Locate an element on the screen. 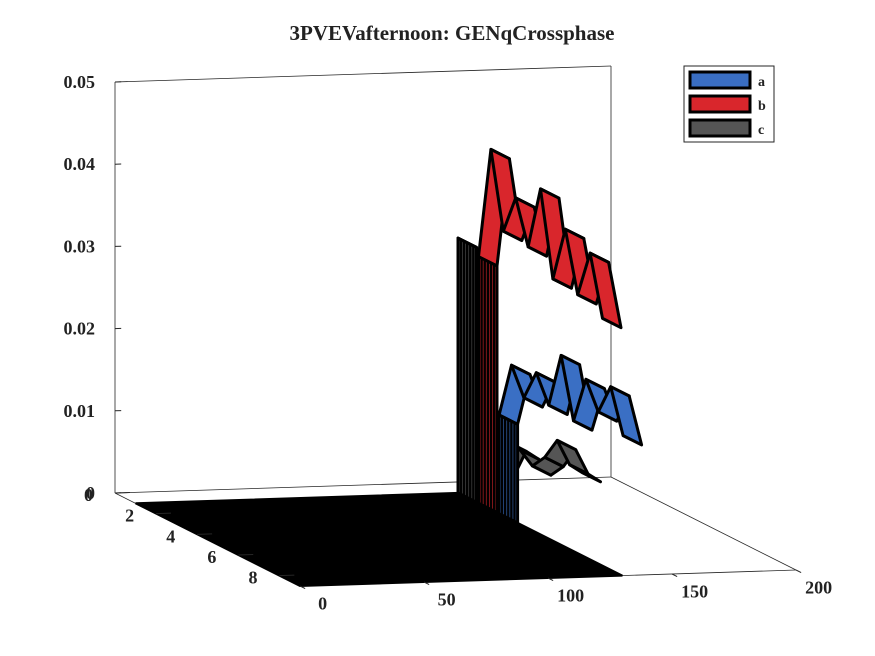 Image resolution: width=875 pixels, height=656 pixels. chart-floor is located at coordinates (379, 539).